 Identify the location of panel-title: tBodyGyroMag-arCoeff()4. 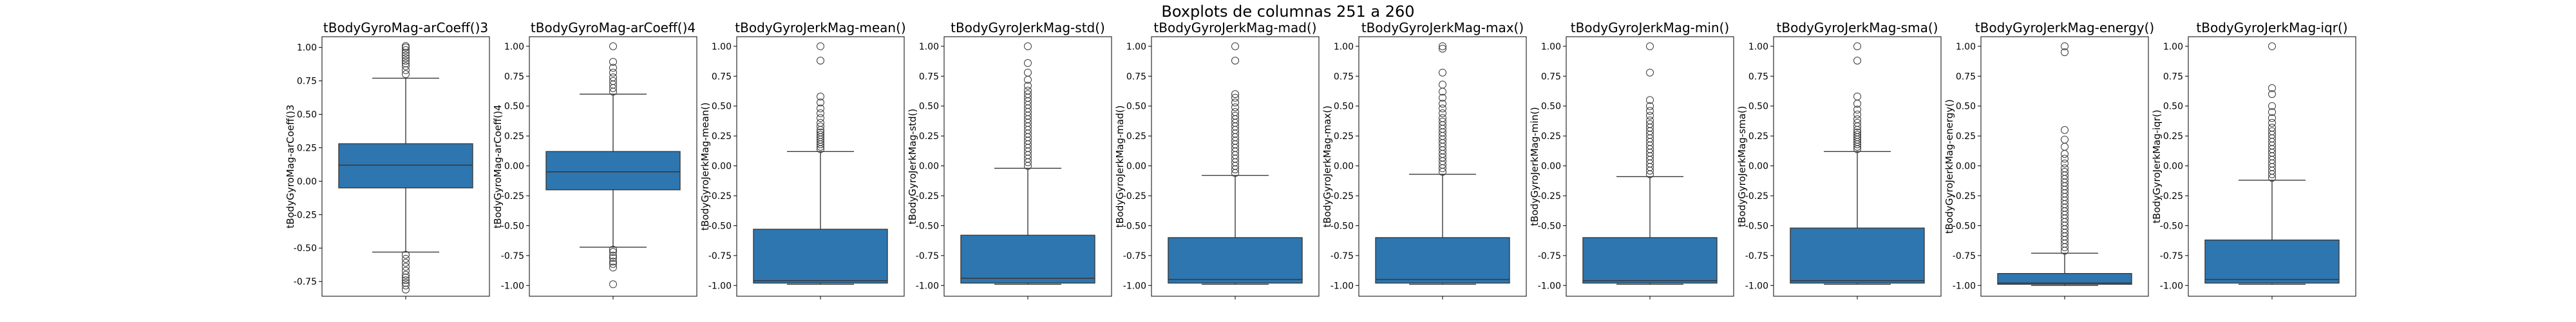
(613, 28).